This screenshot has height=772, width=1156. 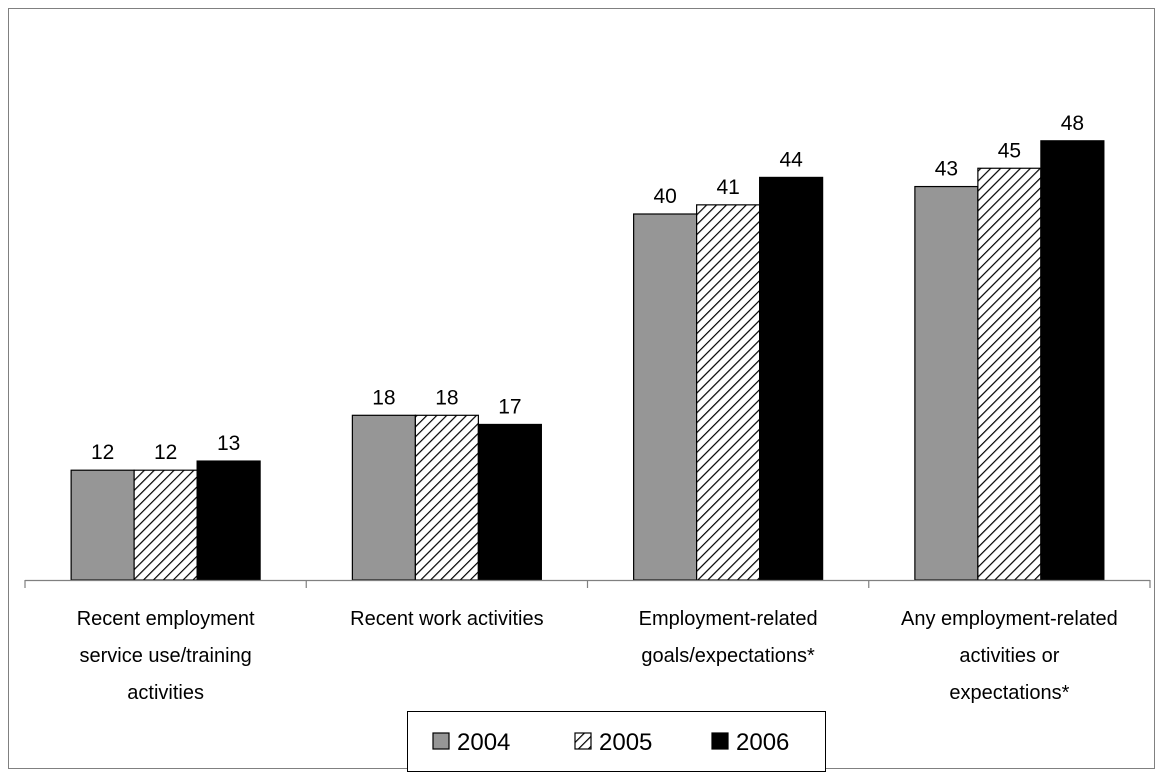 I want to click on legend-label-2004: 2004, so click(x=483, y=742).